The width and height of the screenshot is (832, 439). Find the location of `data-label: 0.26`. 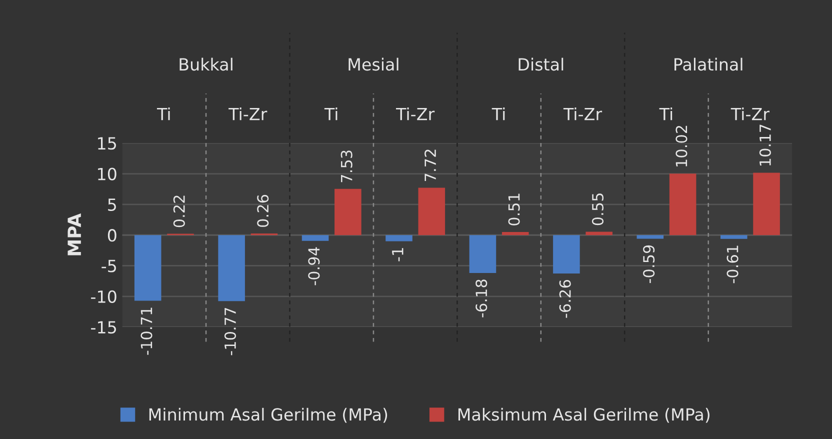

data-label: 0.26 is located at coordinates (263, 210).